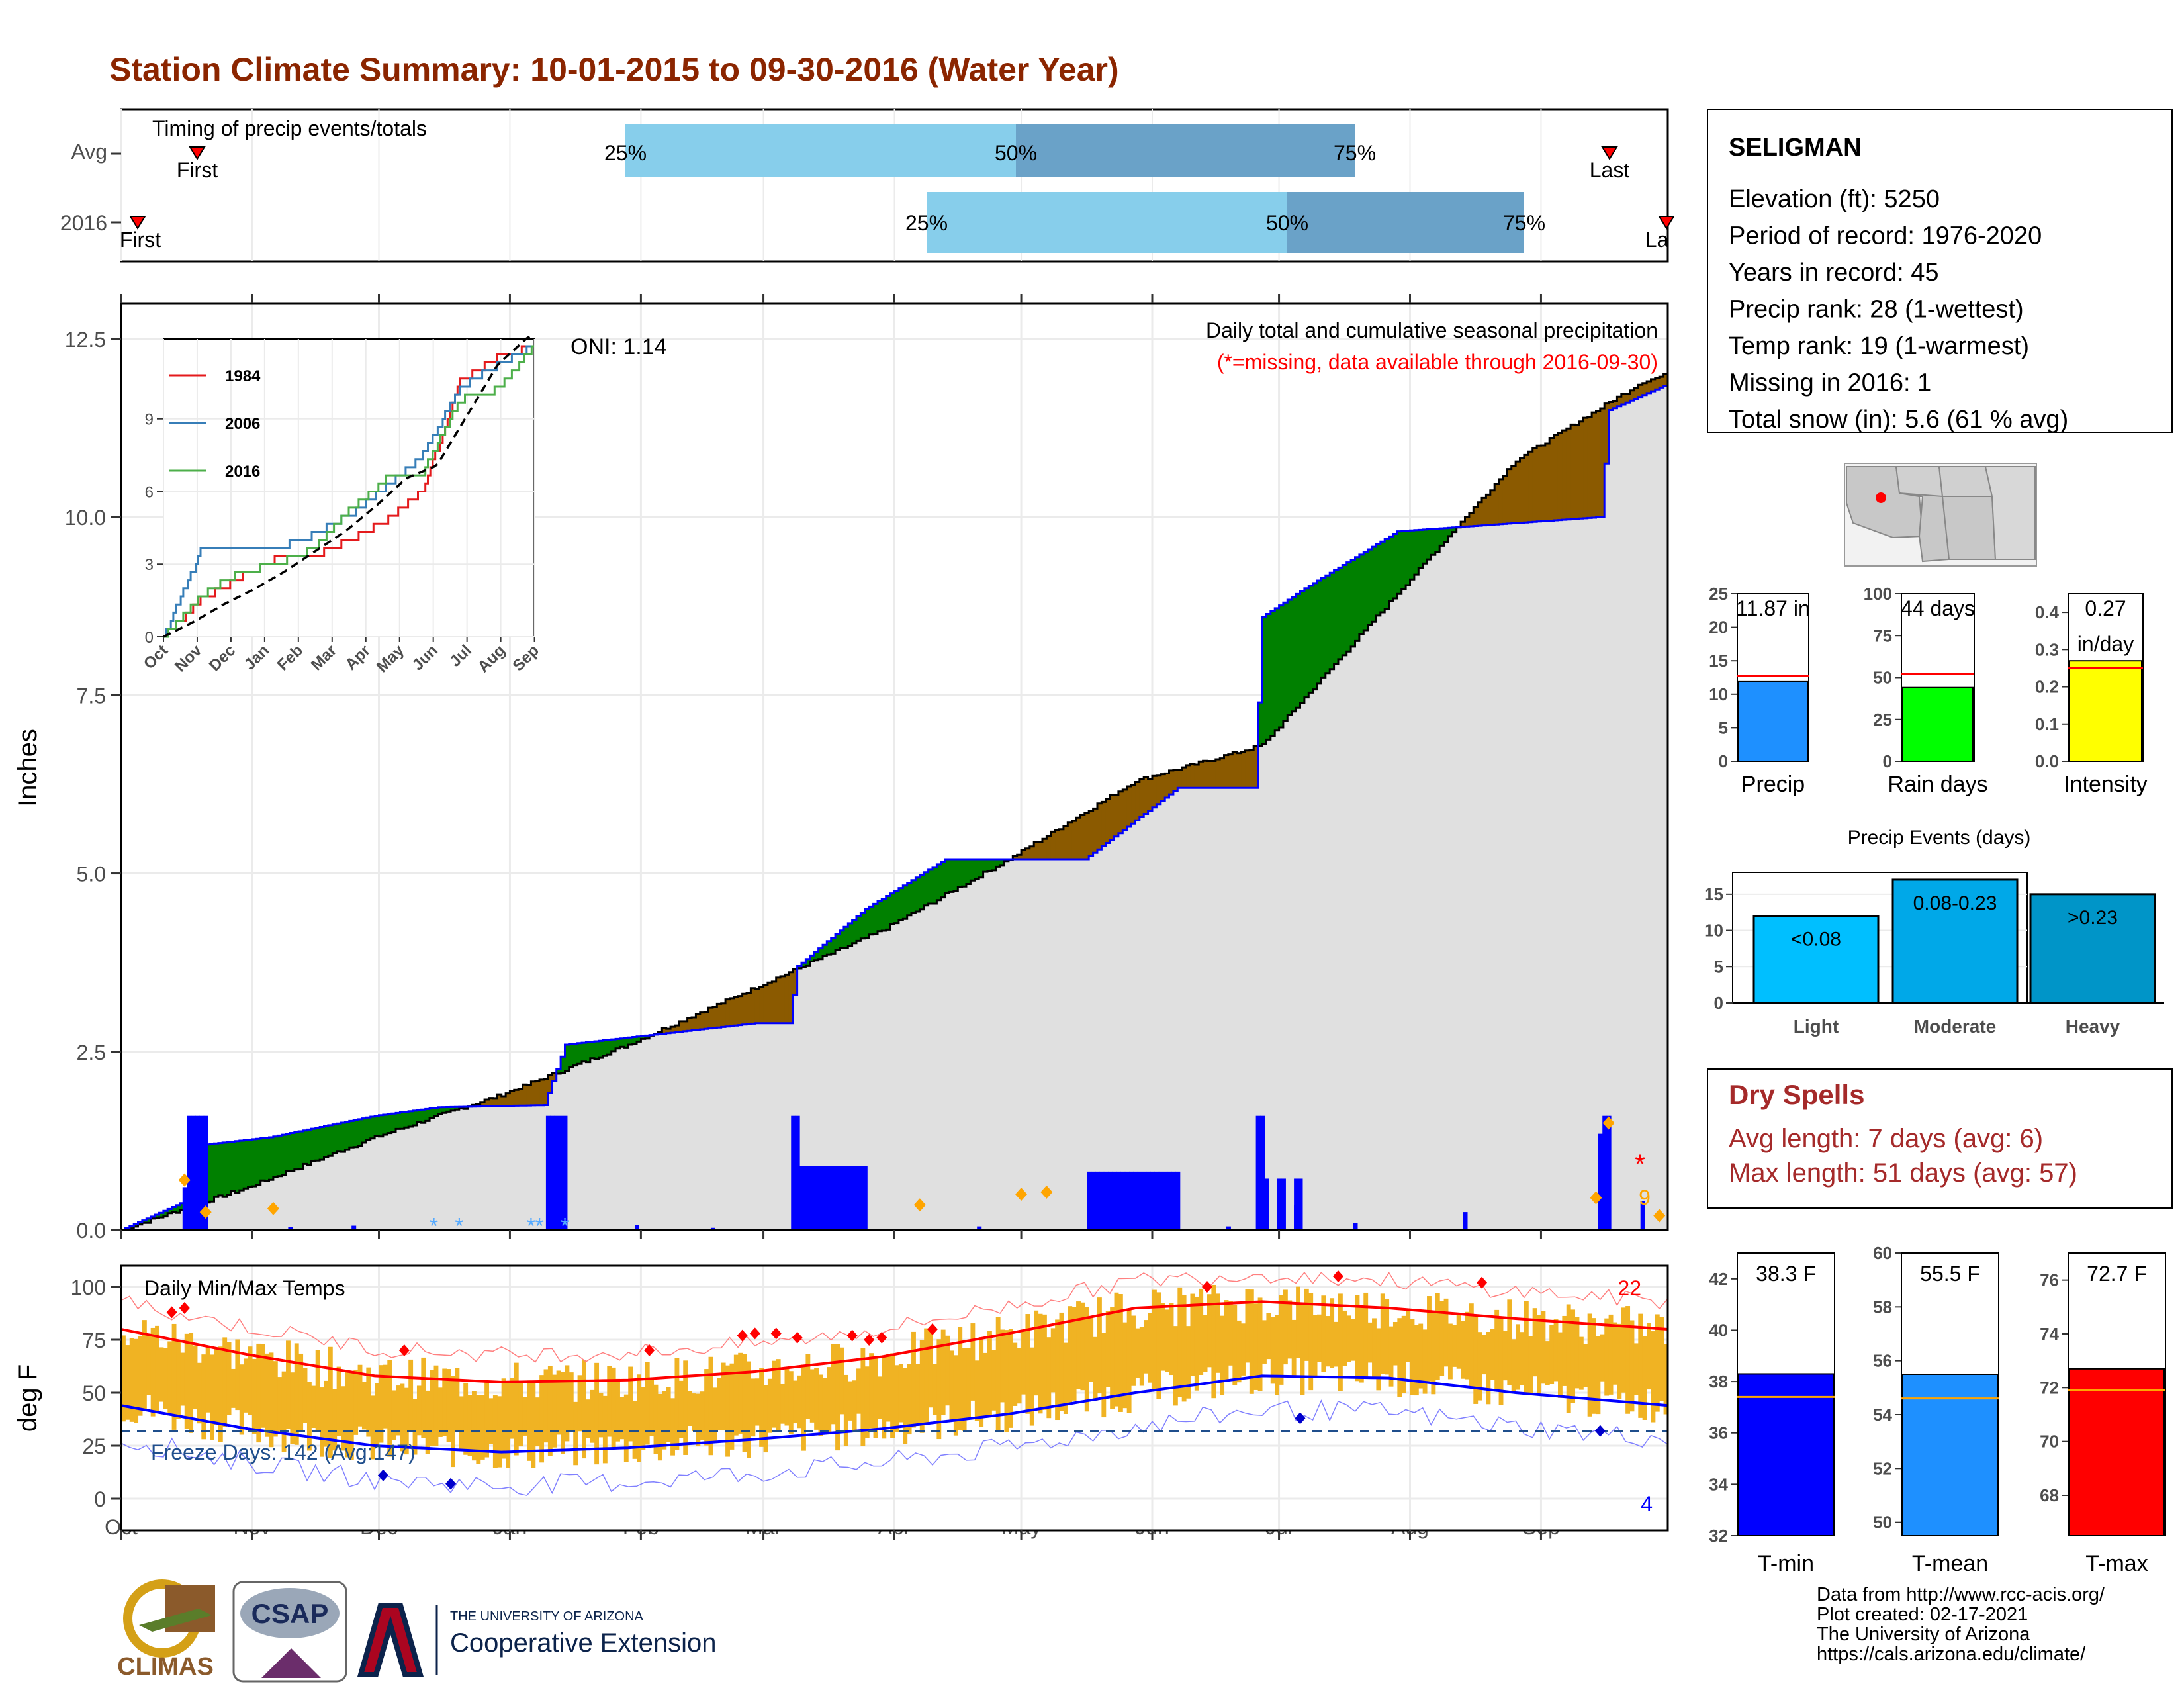 The image size is (2184, 1688). Describe the element at coordinates (140, 240) in the screenshot. I see `timing-2016-first-label: First` at that location.